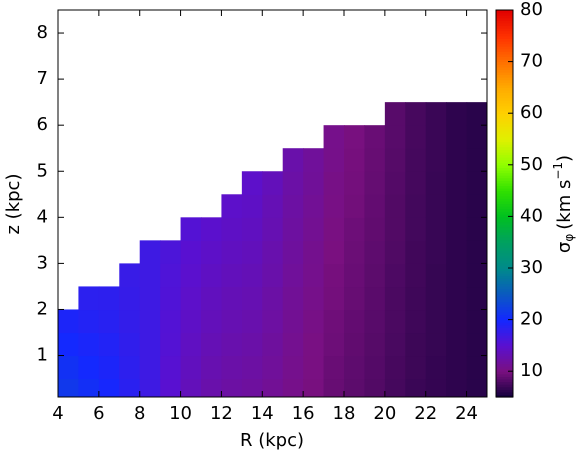  I want to click on x-tick-label: 20, so click(384, 413).